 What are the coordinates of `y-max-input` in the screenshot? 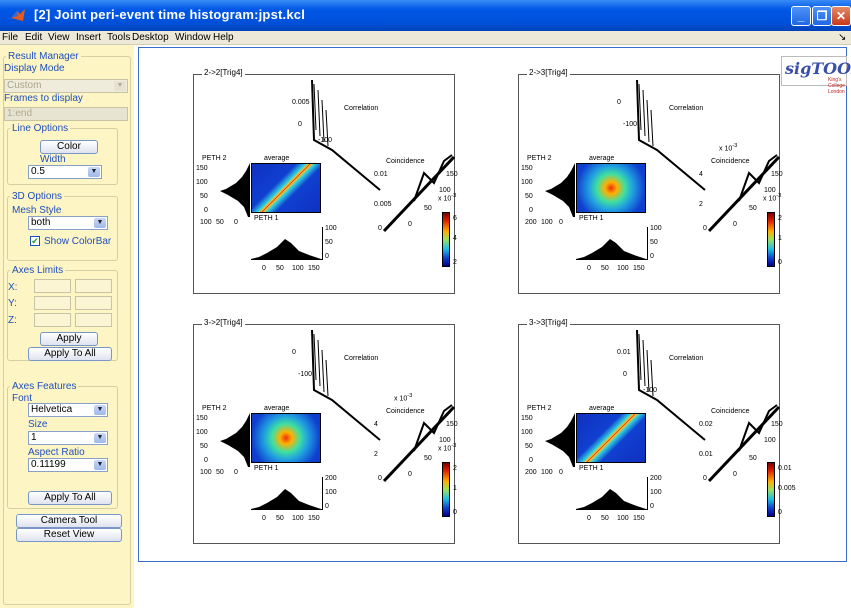 It's located at (93, 303).